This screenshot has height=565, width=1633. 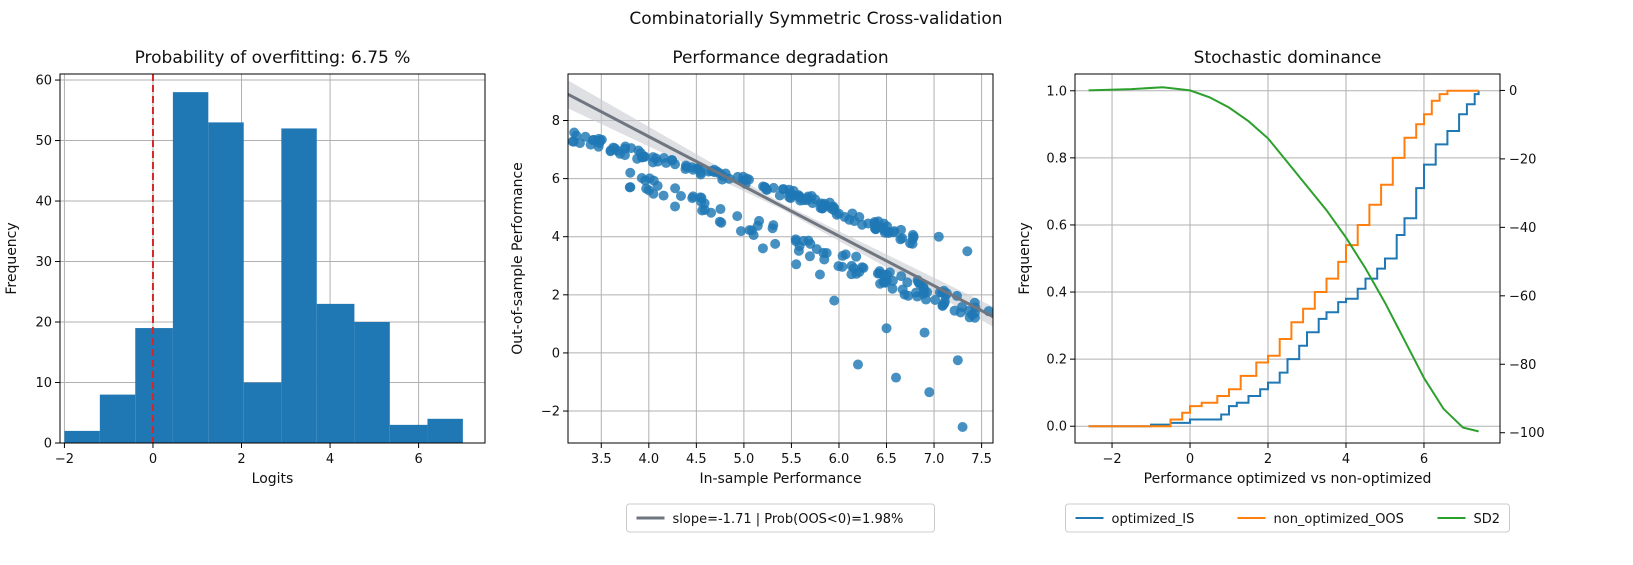 I want to click on x-axis-label: Logits, so click(x=273, y=479).